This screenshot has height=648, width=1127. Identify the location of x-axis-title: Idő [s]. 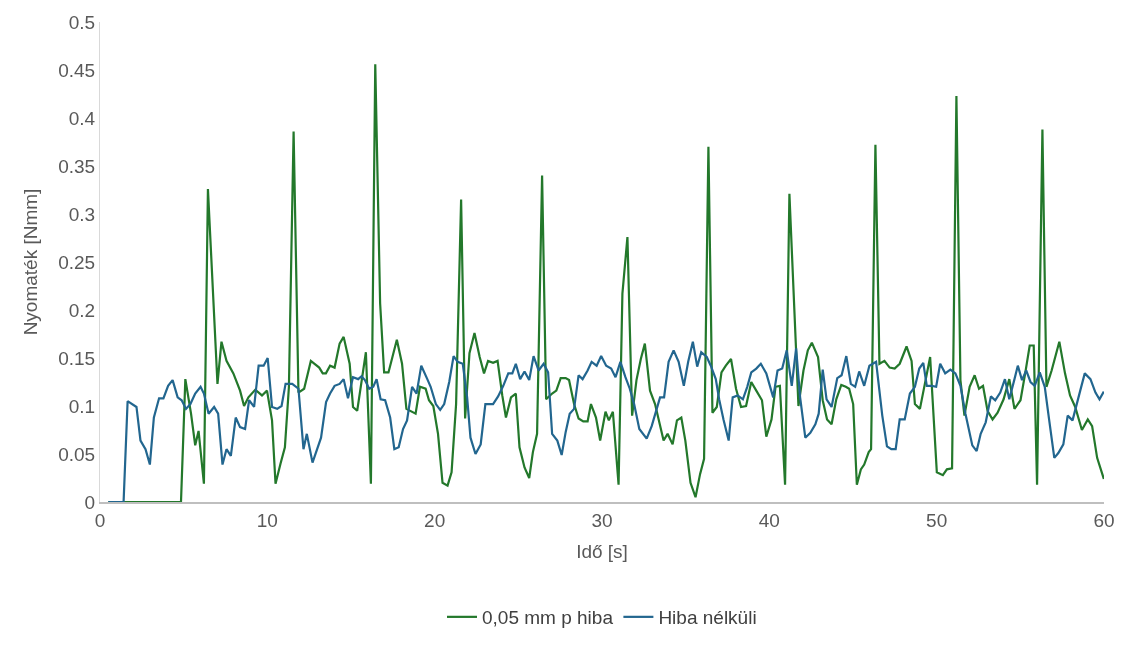
(602, 551).